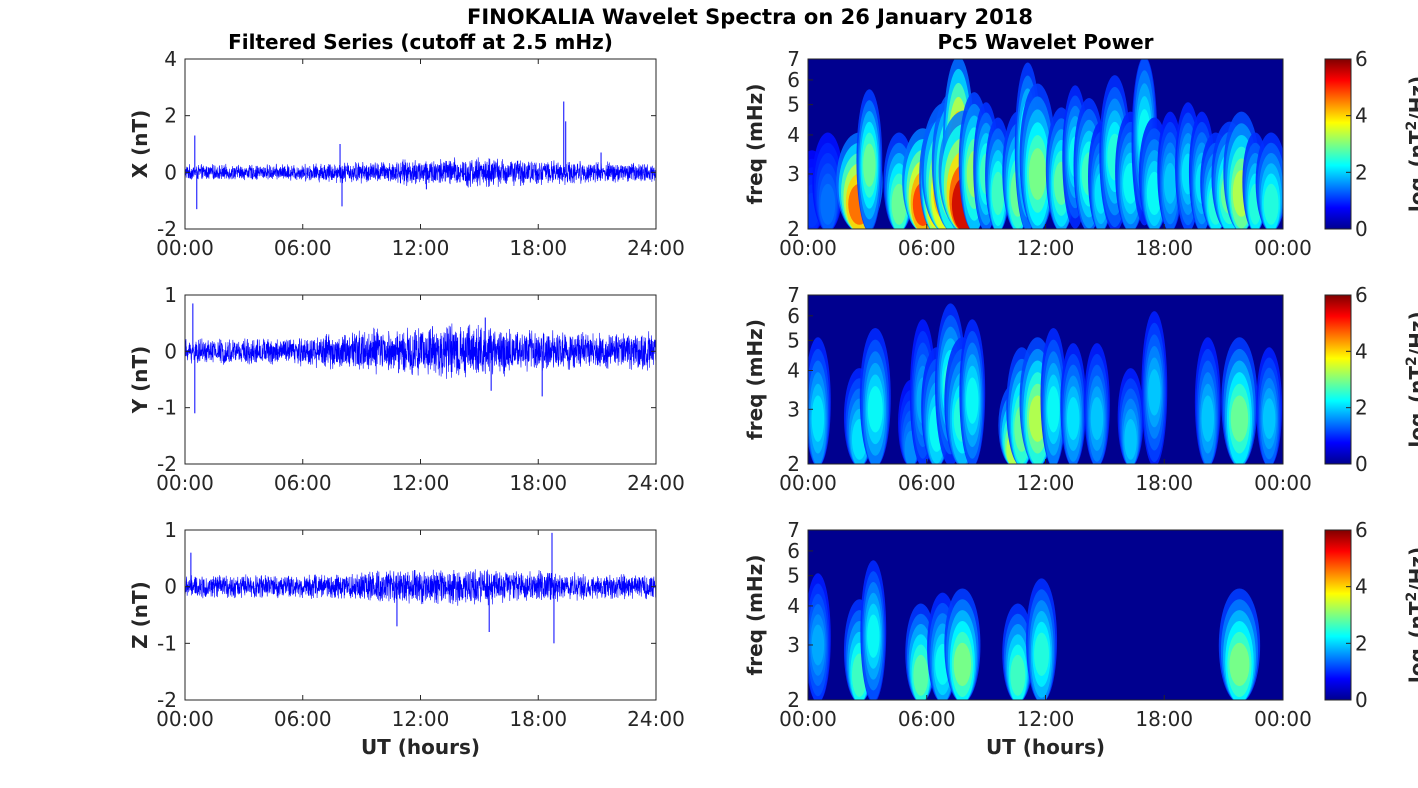 This screenshot has height=788, width=1418. Describe the element at coordinates (793, 295) in the screenshot. I see `y-wavelet-ytick-label: 7` at that location.